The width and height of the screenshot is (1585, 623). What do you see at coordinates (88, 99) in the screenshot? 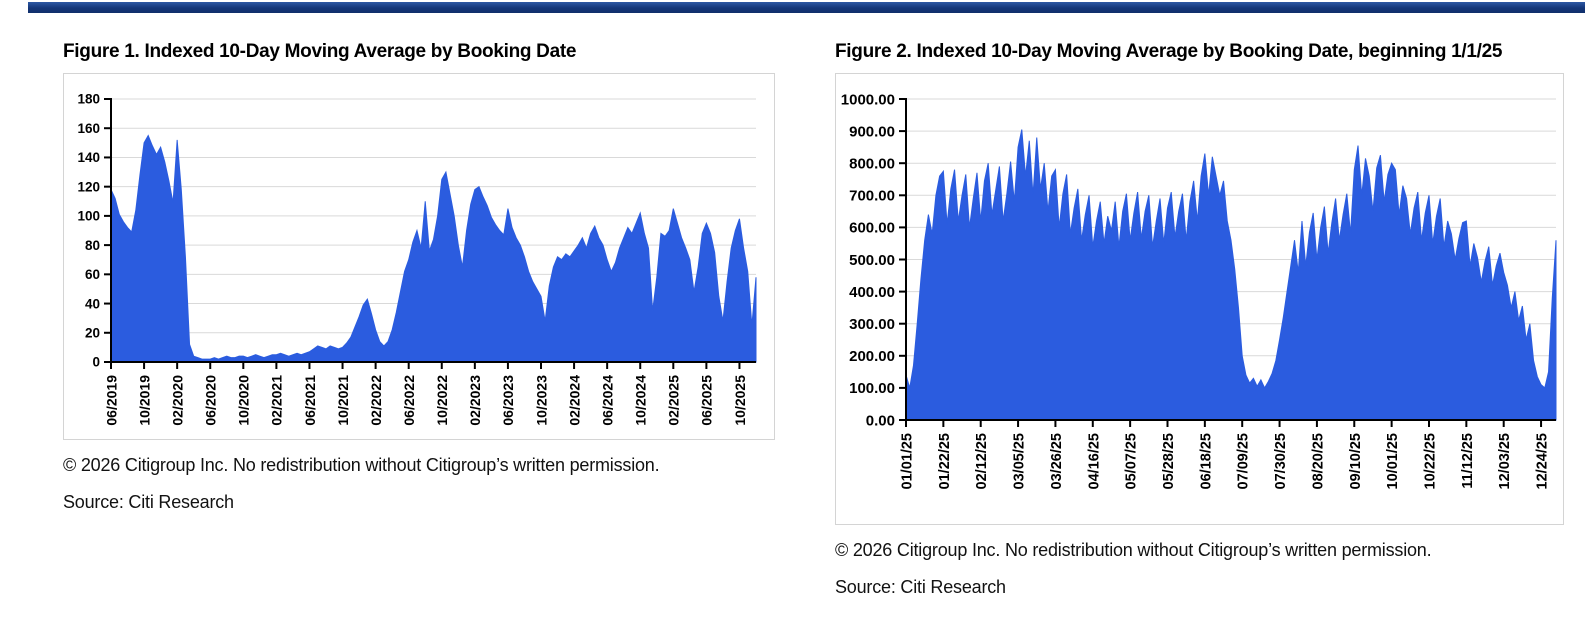
I see `svg-text: 180` at bounding box center [88, 99].